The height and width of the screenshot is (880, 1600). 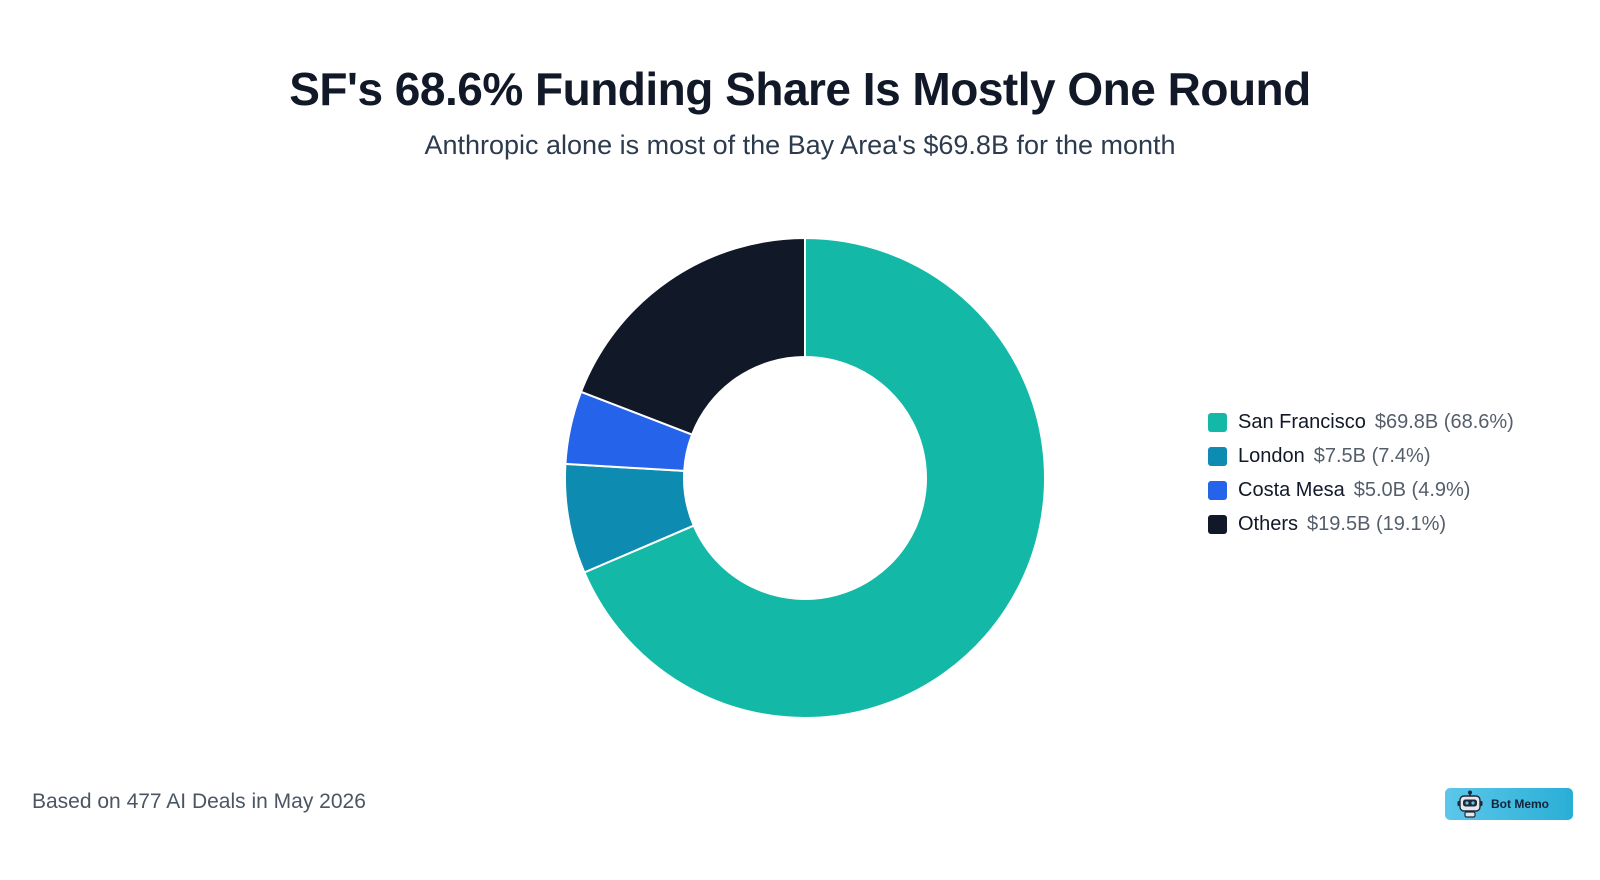 I want to click on legend-swatch-san-francisco, so click(x=1217, y=422).